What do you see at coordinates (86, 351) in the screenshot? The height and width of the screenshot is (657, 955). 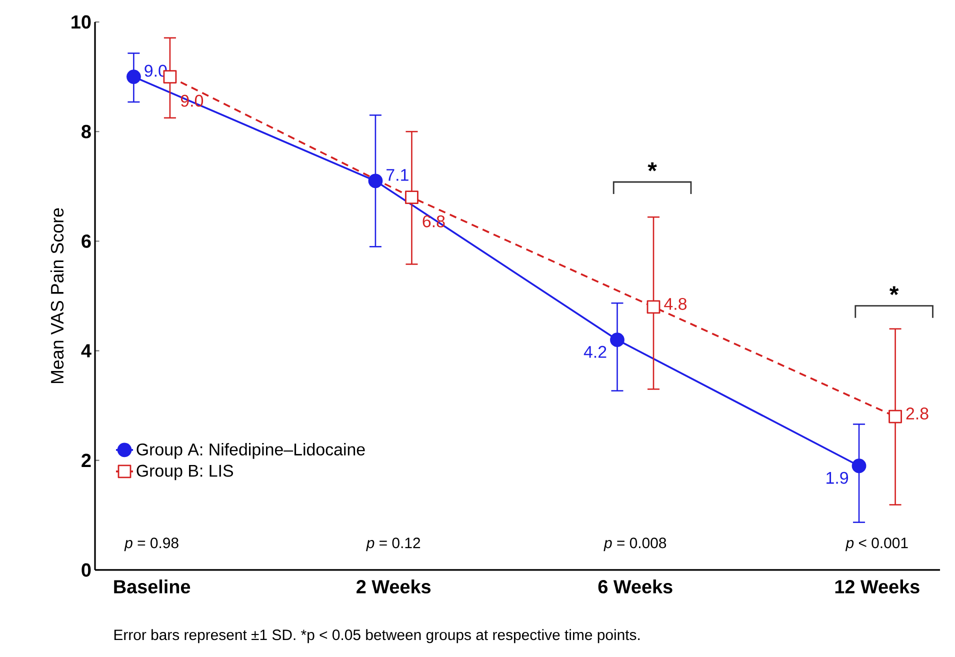 I see `y-tick-label: 4` at bounding box center [86, 351].